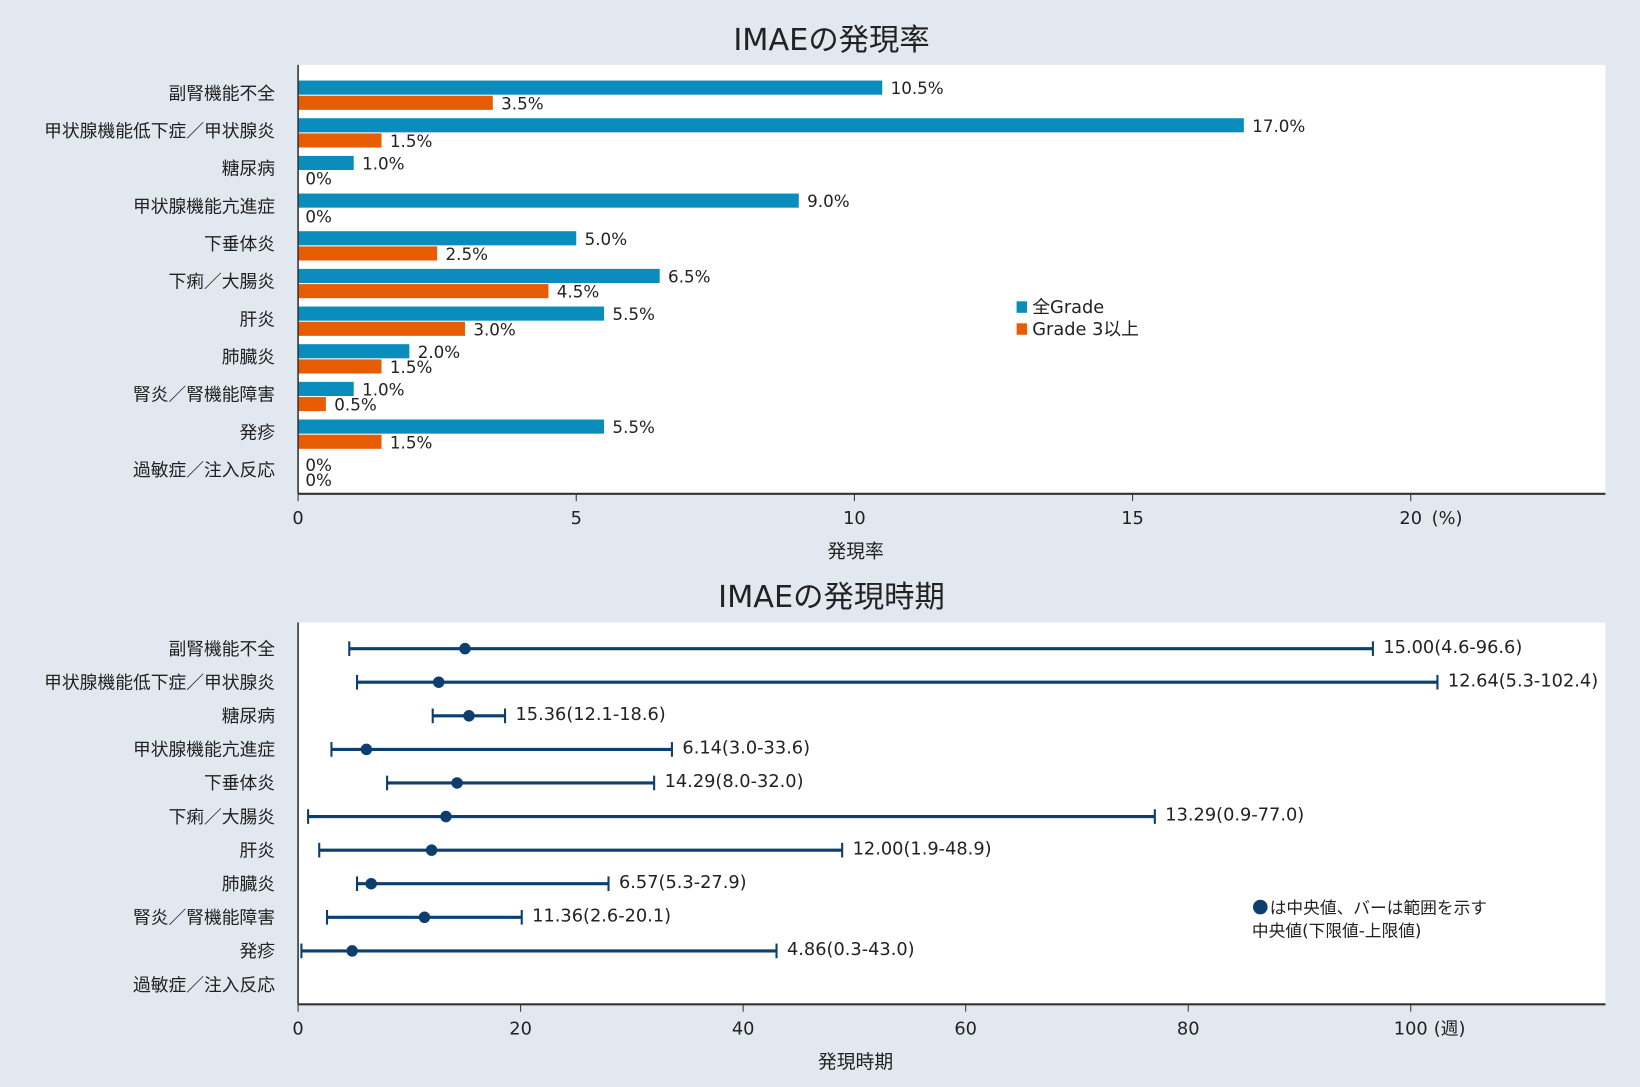 Image resolution: width=1640 pixels, height=1087 pixels. Describe the element at coordinates (439, 352) in the screenshot. I see `data-label: 2.0%` at that location.